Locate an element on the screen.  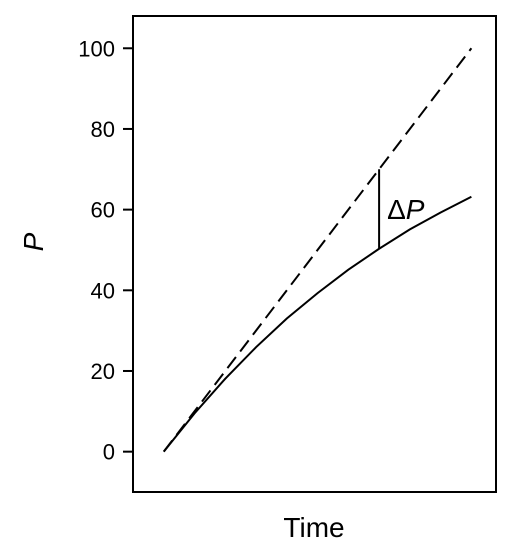
x-axis-label: Time is located at coordinates (313, 527).